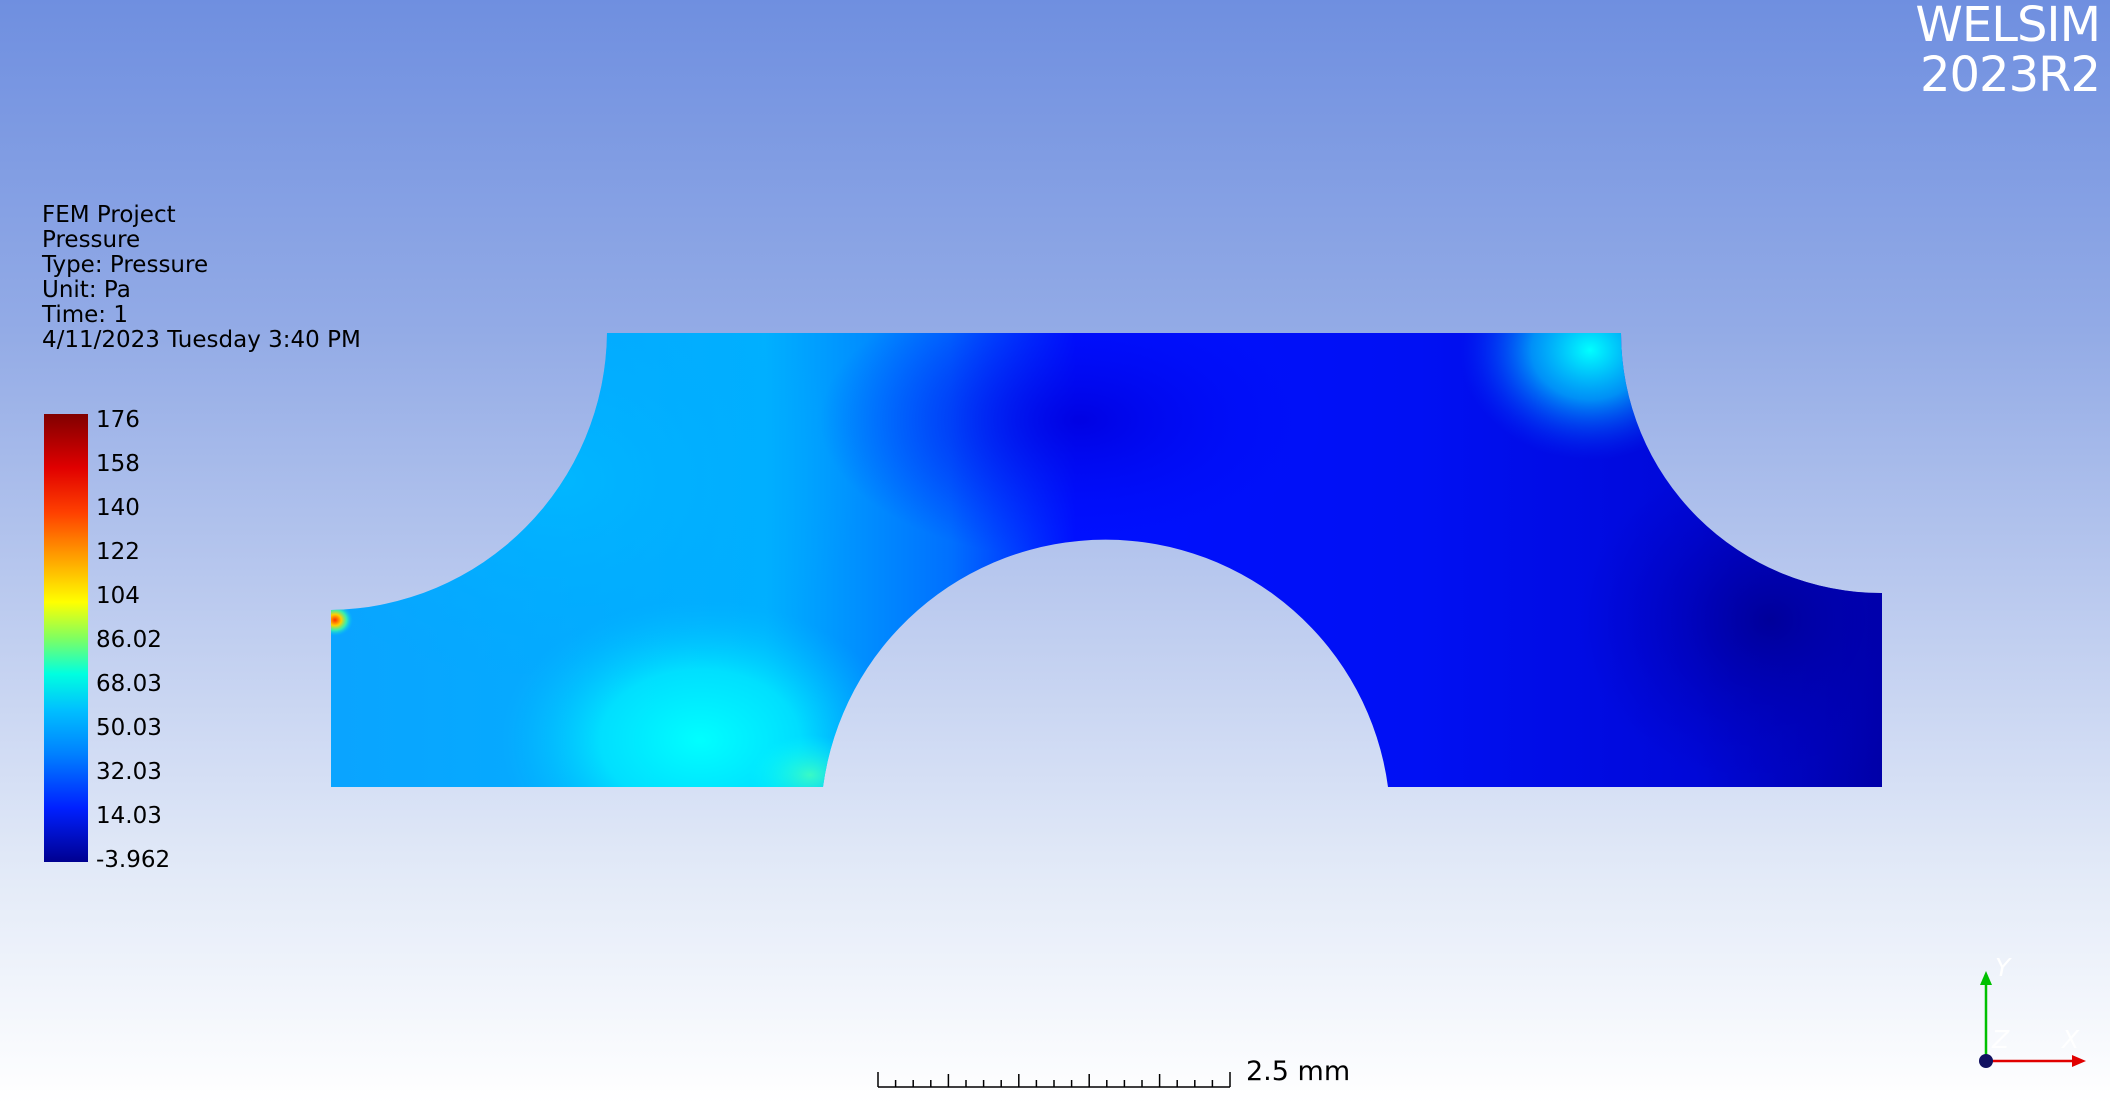 This screenshot has height=1104, width=2110. Describe the element at coordinates (2010, 75) in the screenshot. I see `brand-version: 2023R2` at that location.